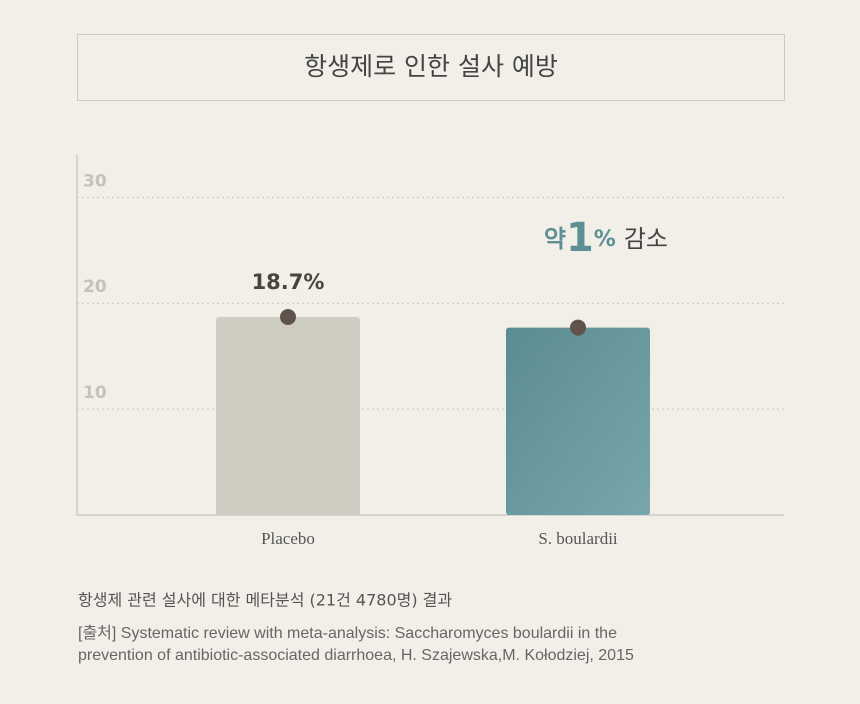 Image resolution: width=860 pixels, height=704 pixels. Describe the element at coordinates (95, 287) in the screenshot. I see `y-tick-label: 20` at that location.